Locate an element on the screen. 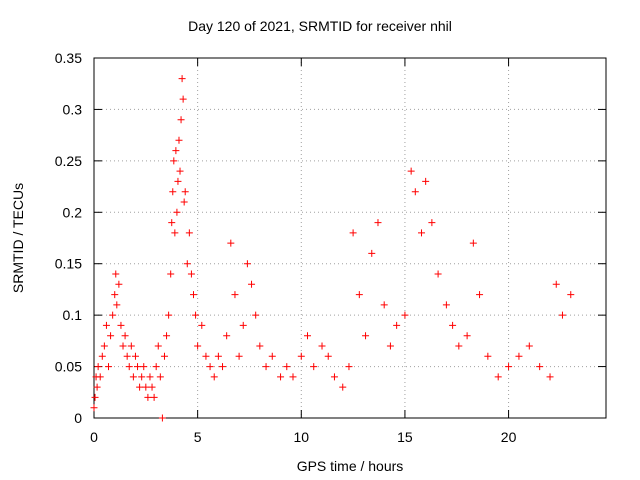  y-tick-label: 0.1 is located at coordinates (73, 315).